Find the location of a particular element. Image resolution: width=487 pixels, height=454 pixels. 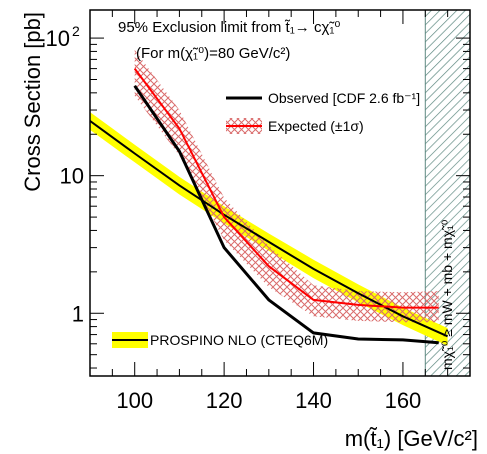

y-tick-exponent: 2 is located at coordinates (76, 31).